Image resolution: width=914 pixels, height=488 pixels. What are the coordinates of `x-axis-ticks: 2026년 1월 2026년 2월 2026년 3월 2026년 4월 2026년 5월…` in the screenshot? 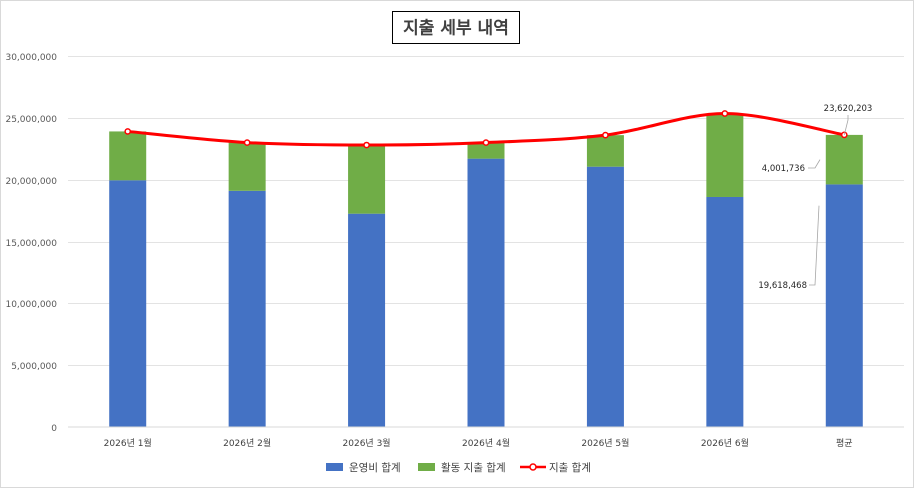 It's located at (478, 443).